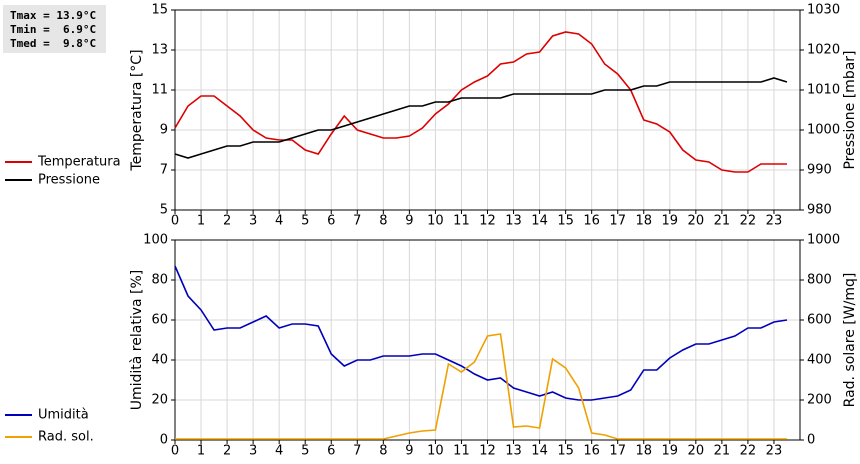 The width and height of the screenshot is (860, 464). I want to click on y2-tick-label: 400, so click(819, 360).